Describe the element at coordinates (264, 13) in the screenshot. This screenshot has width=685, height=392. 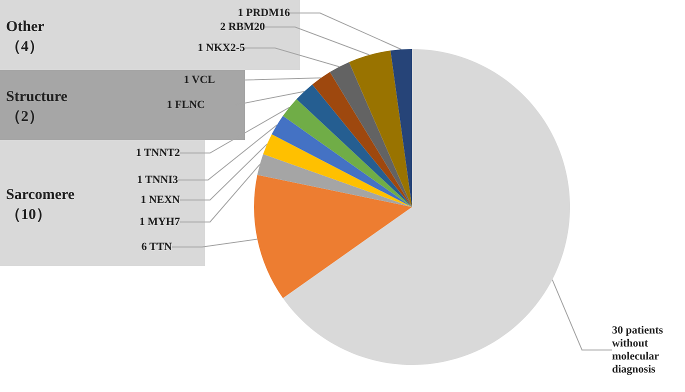
I see `slice-label: 1 PRDM16` at that location.